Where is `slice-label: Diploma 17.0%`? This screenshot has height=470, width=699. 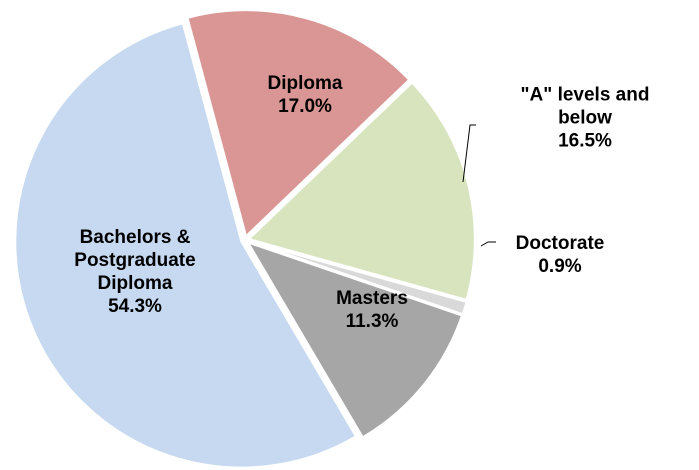
slice-label: Diploma 17.0% is located at coordinates (305, 95).